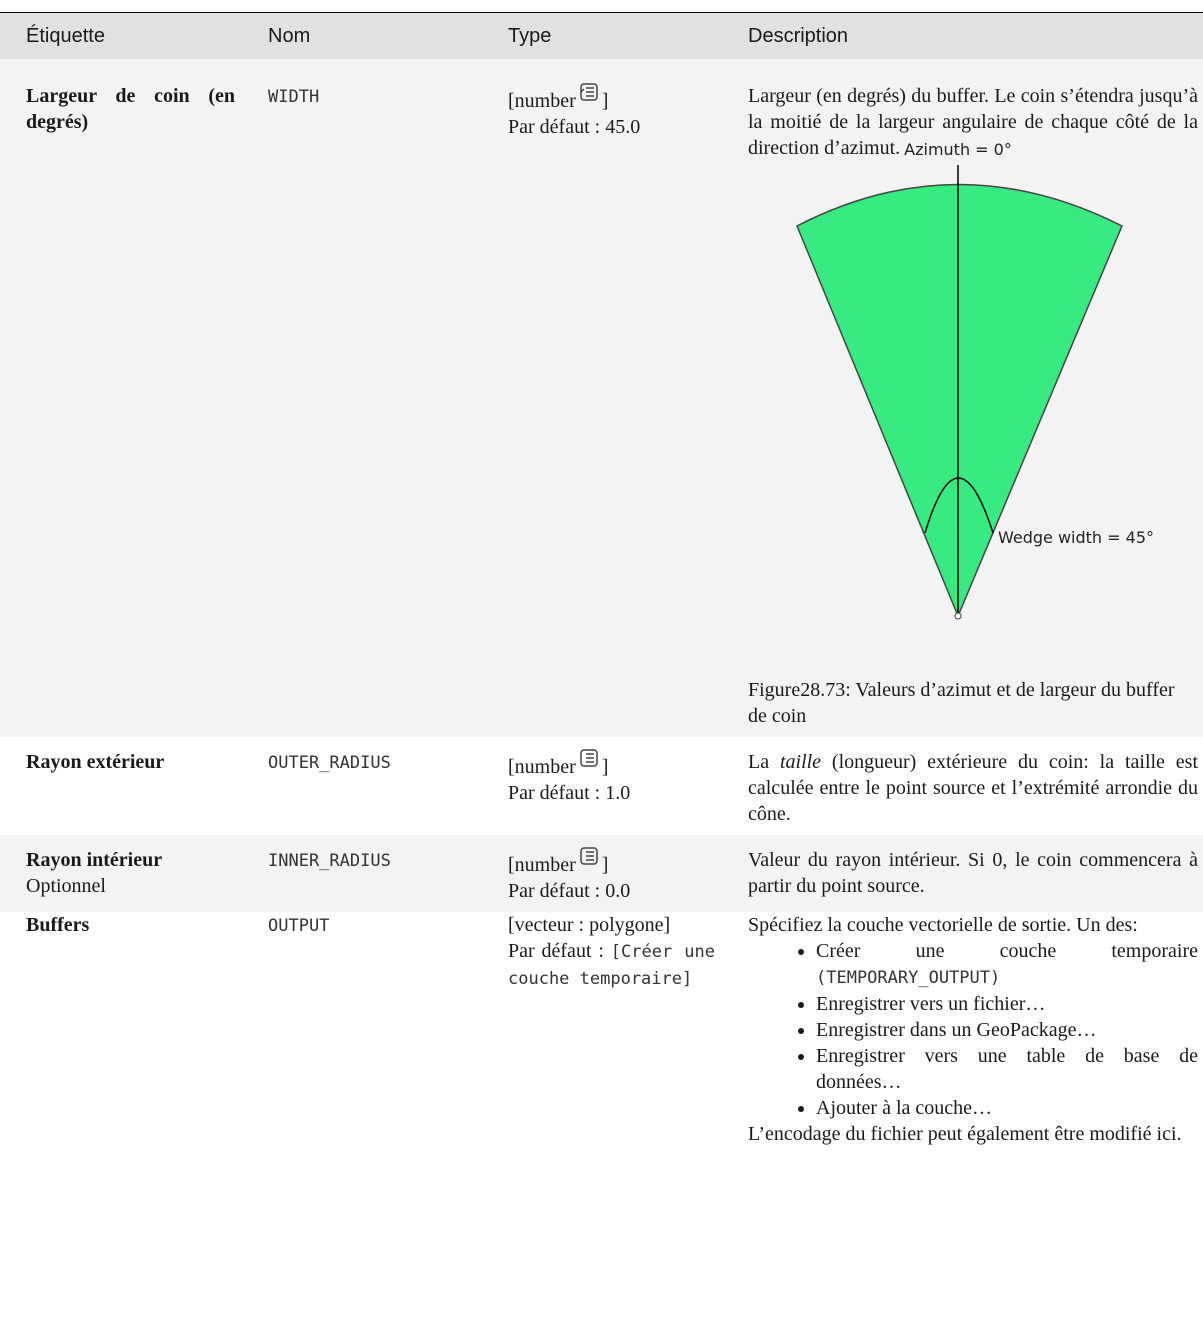 The image size is (1203, 1328). I want to click on default-value: [Créer une couche temporaire], so click(612, 965).